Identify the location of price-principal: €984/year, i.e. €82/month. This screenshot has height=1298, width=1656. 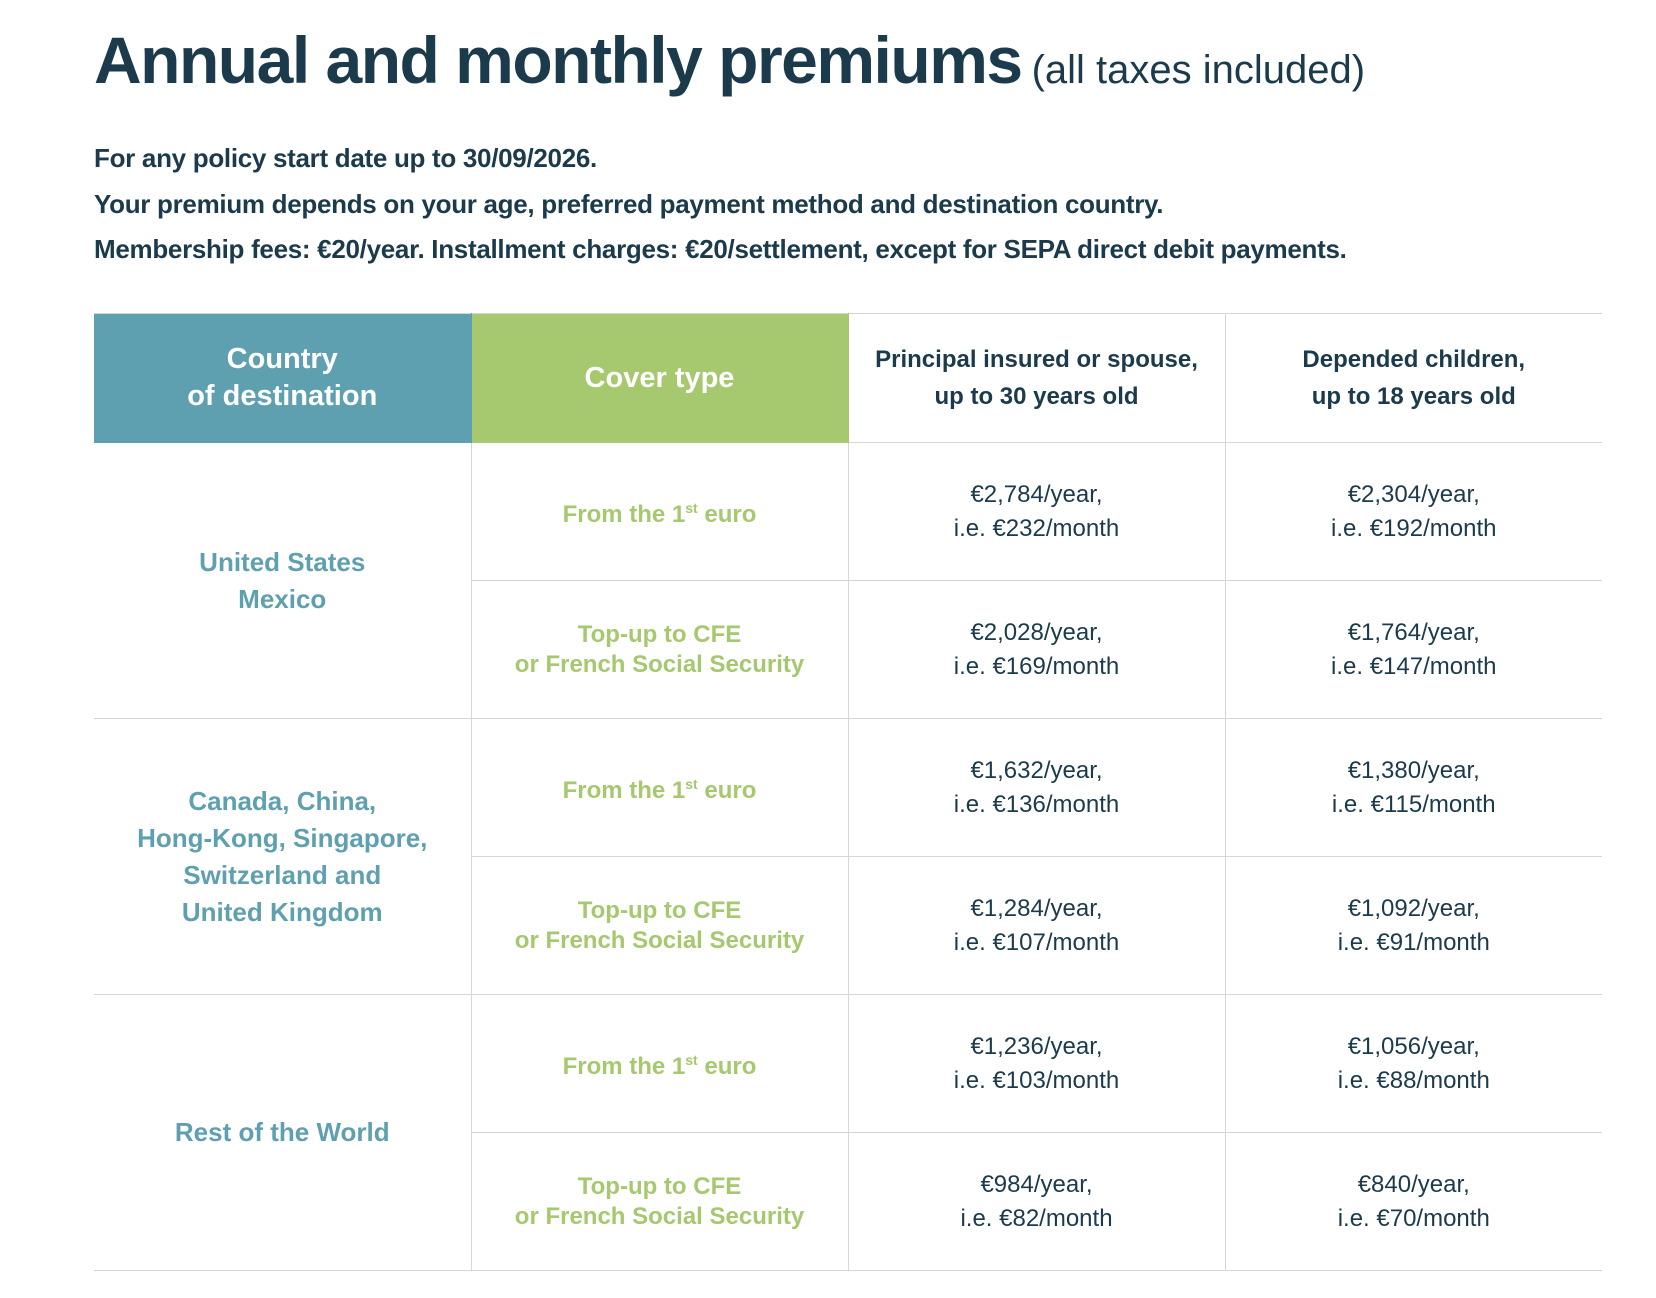
(1036, 1201).